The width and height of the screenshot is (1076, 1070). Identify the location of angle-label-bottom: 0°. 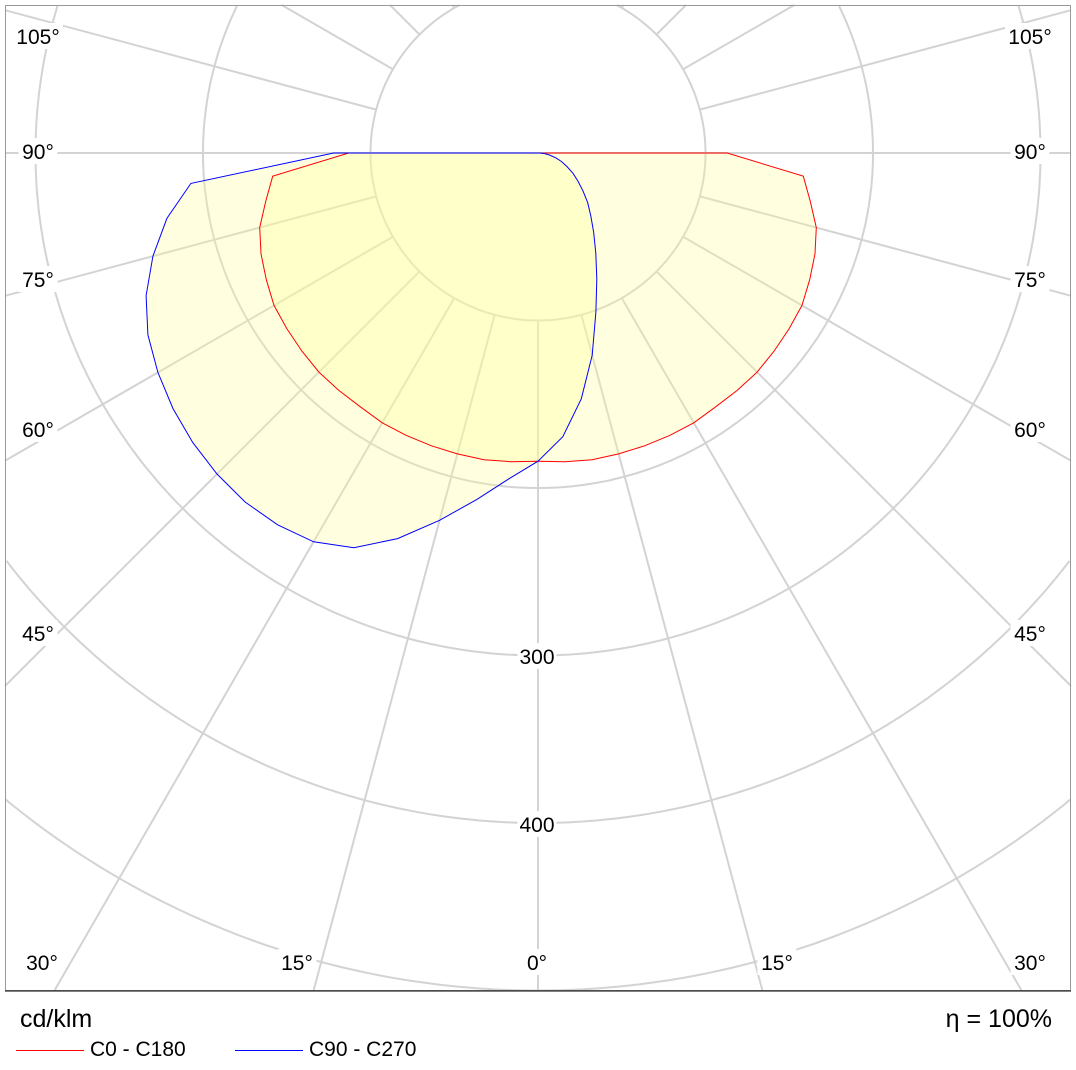
(537, 963).